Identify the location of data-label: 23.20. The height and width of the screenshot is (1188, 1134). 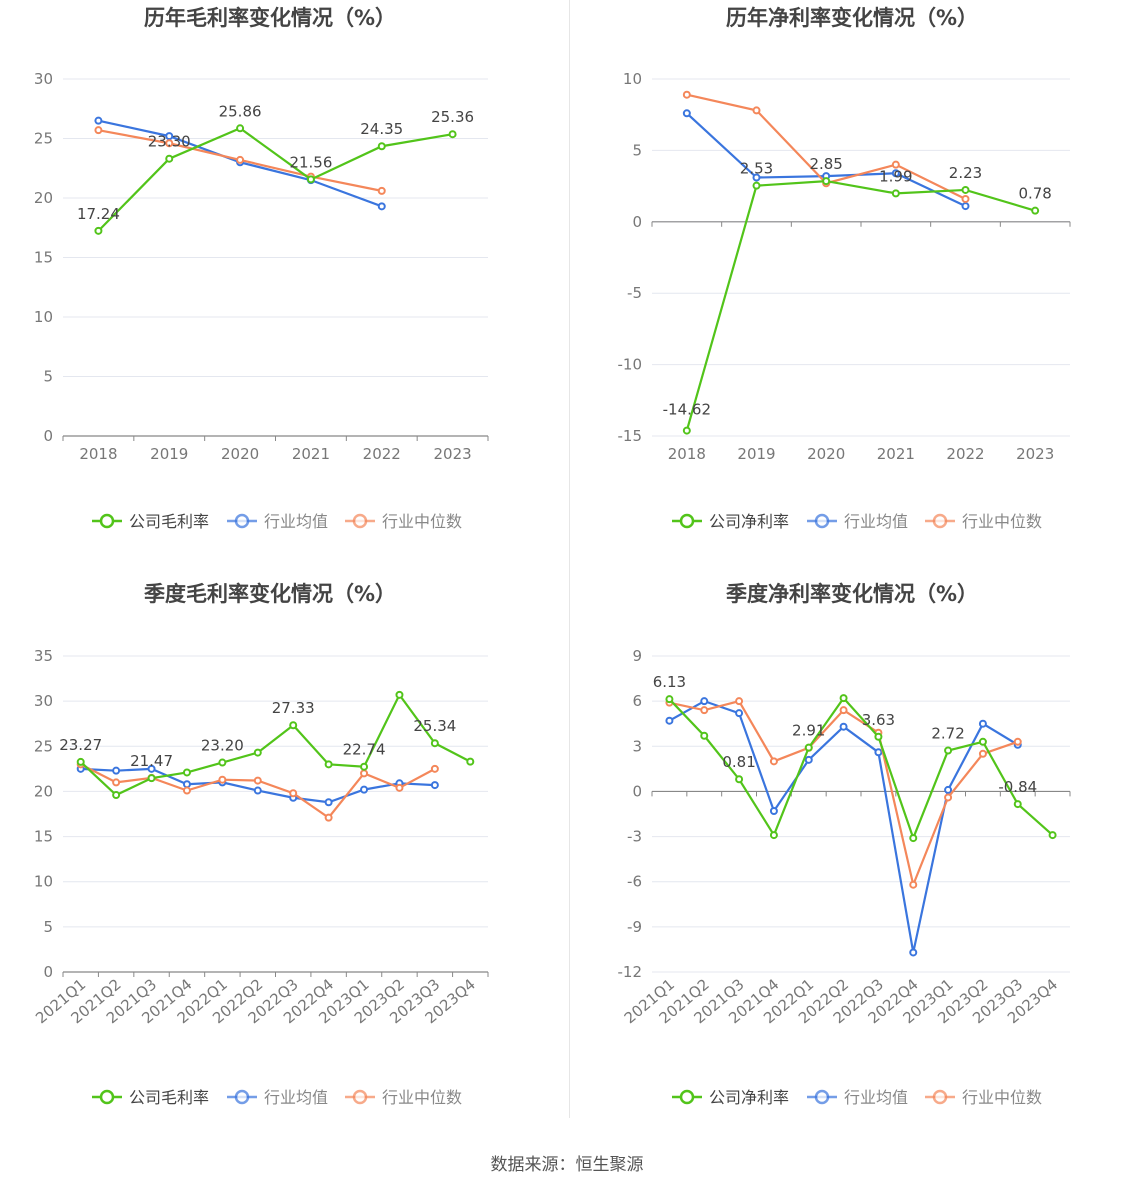
(222, 746).